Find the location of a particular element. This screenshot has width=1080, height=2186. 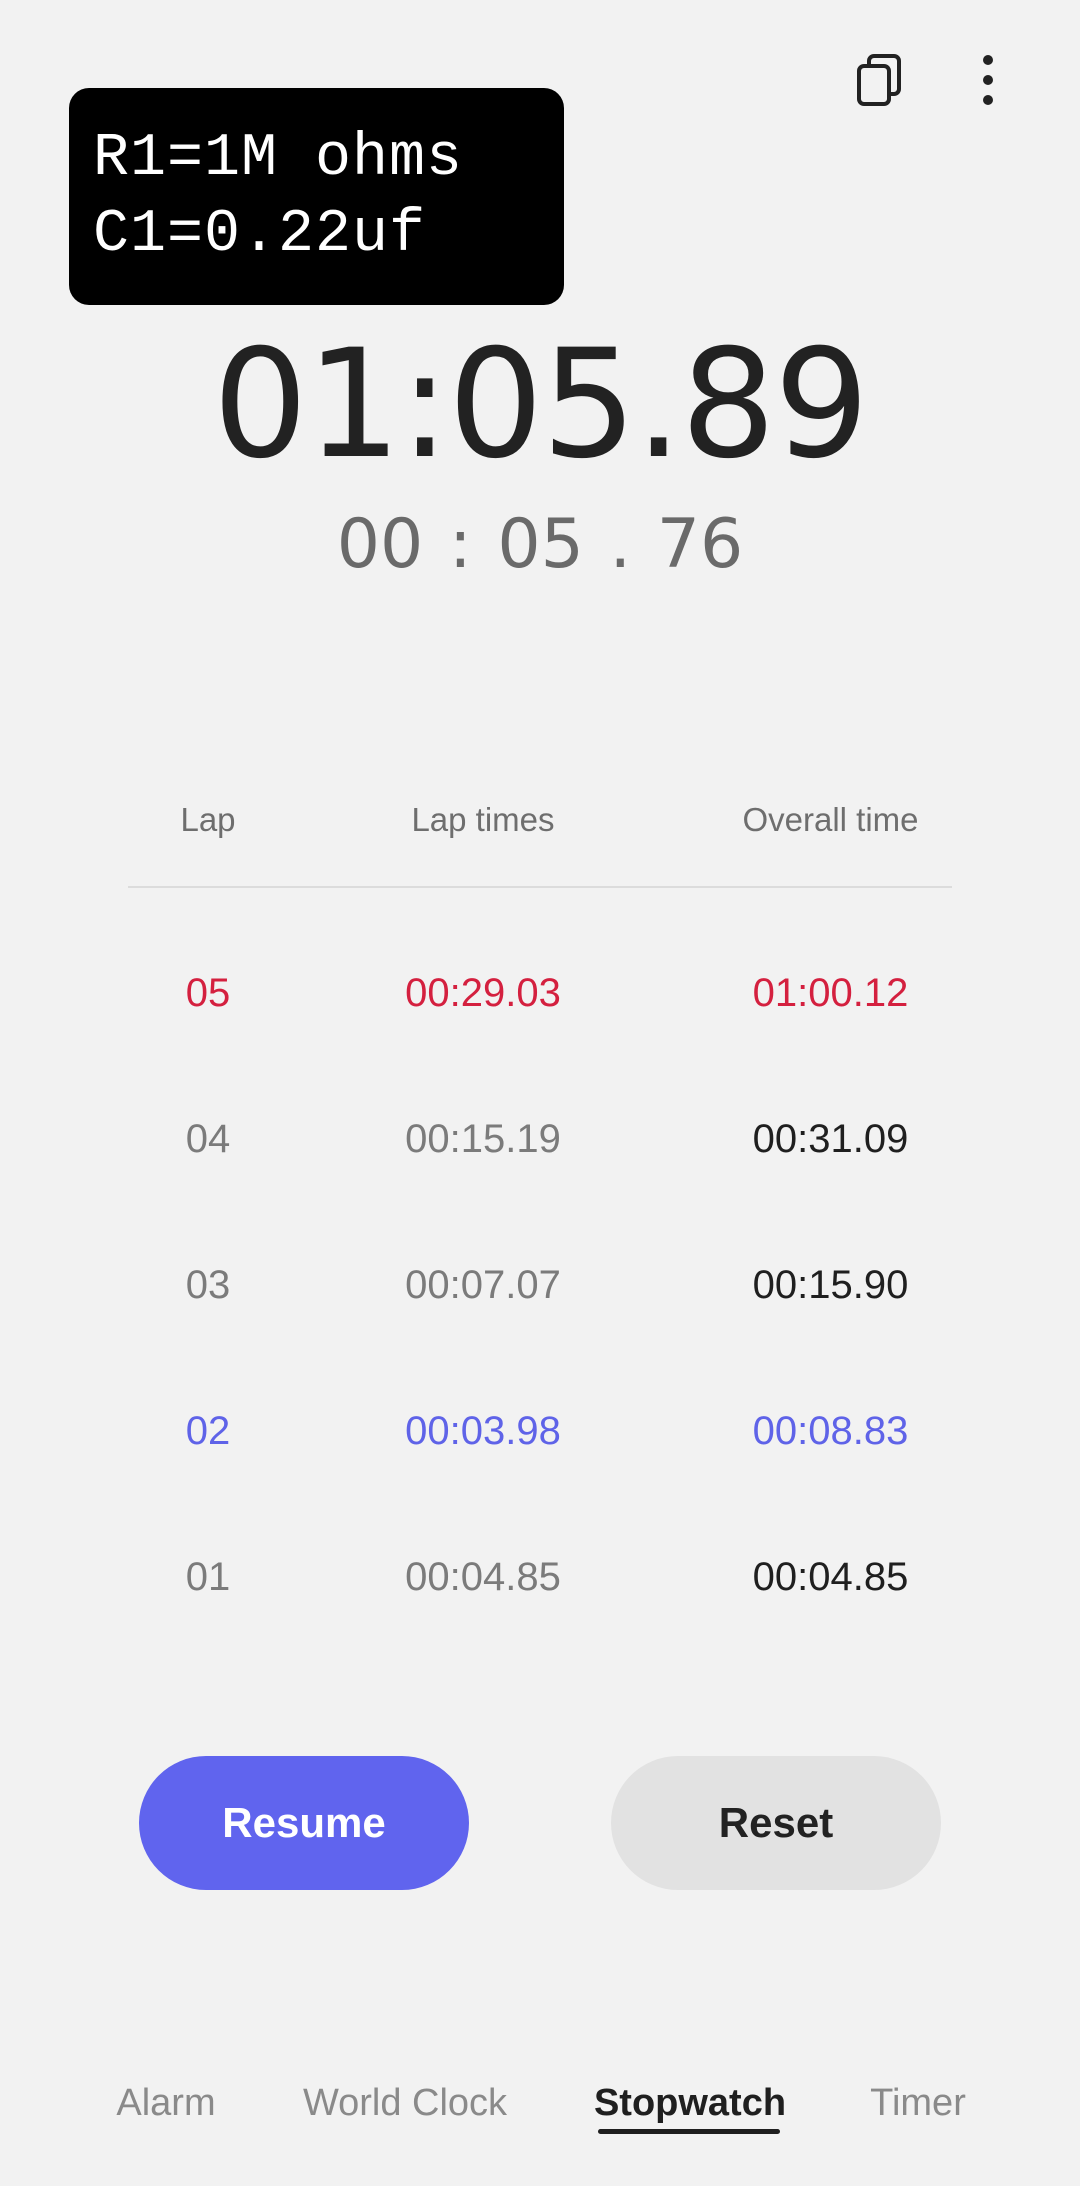

lap-row: 05 00:29.03 01:00.12 is located at coordinates (540, 993).